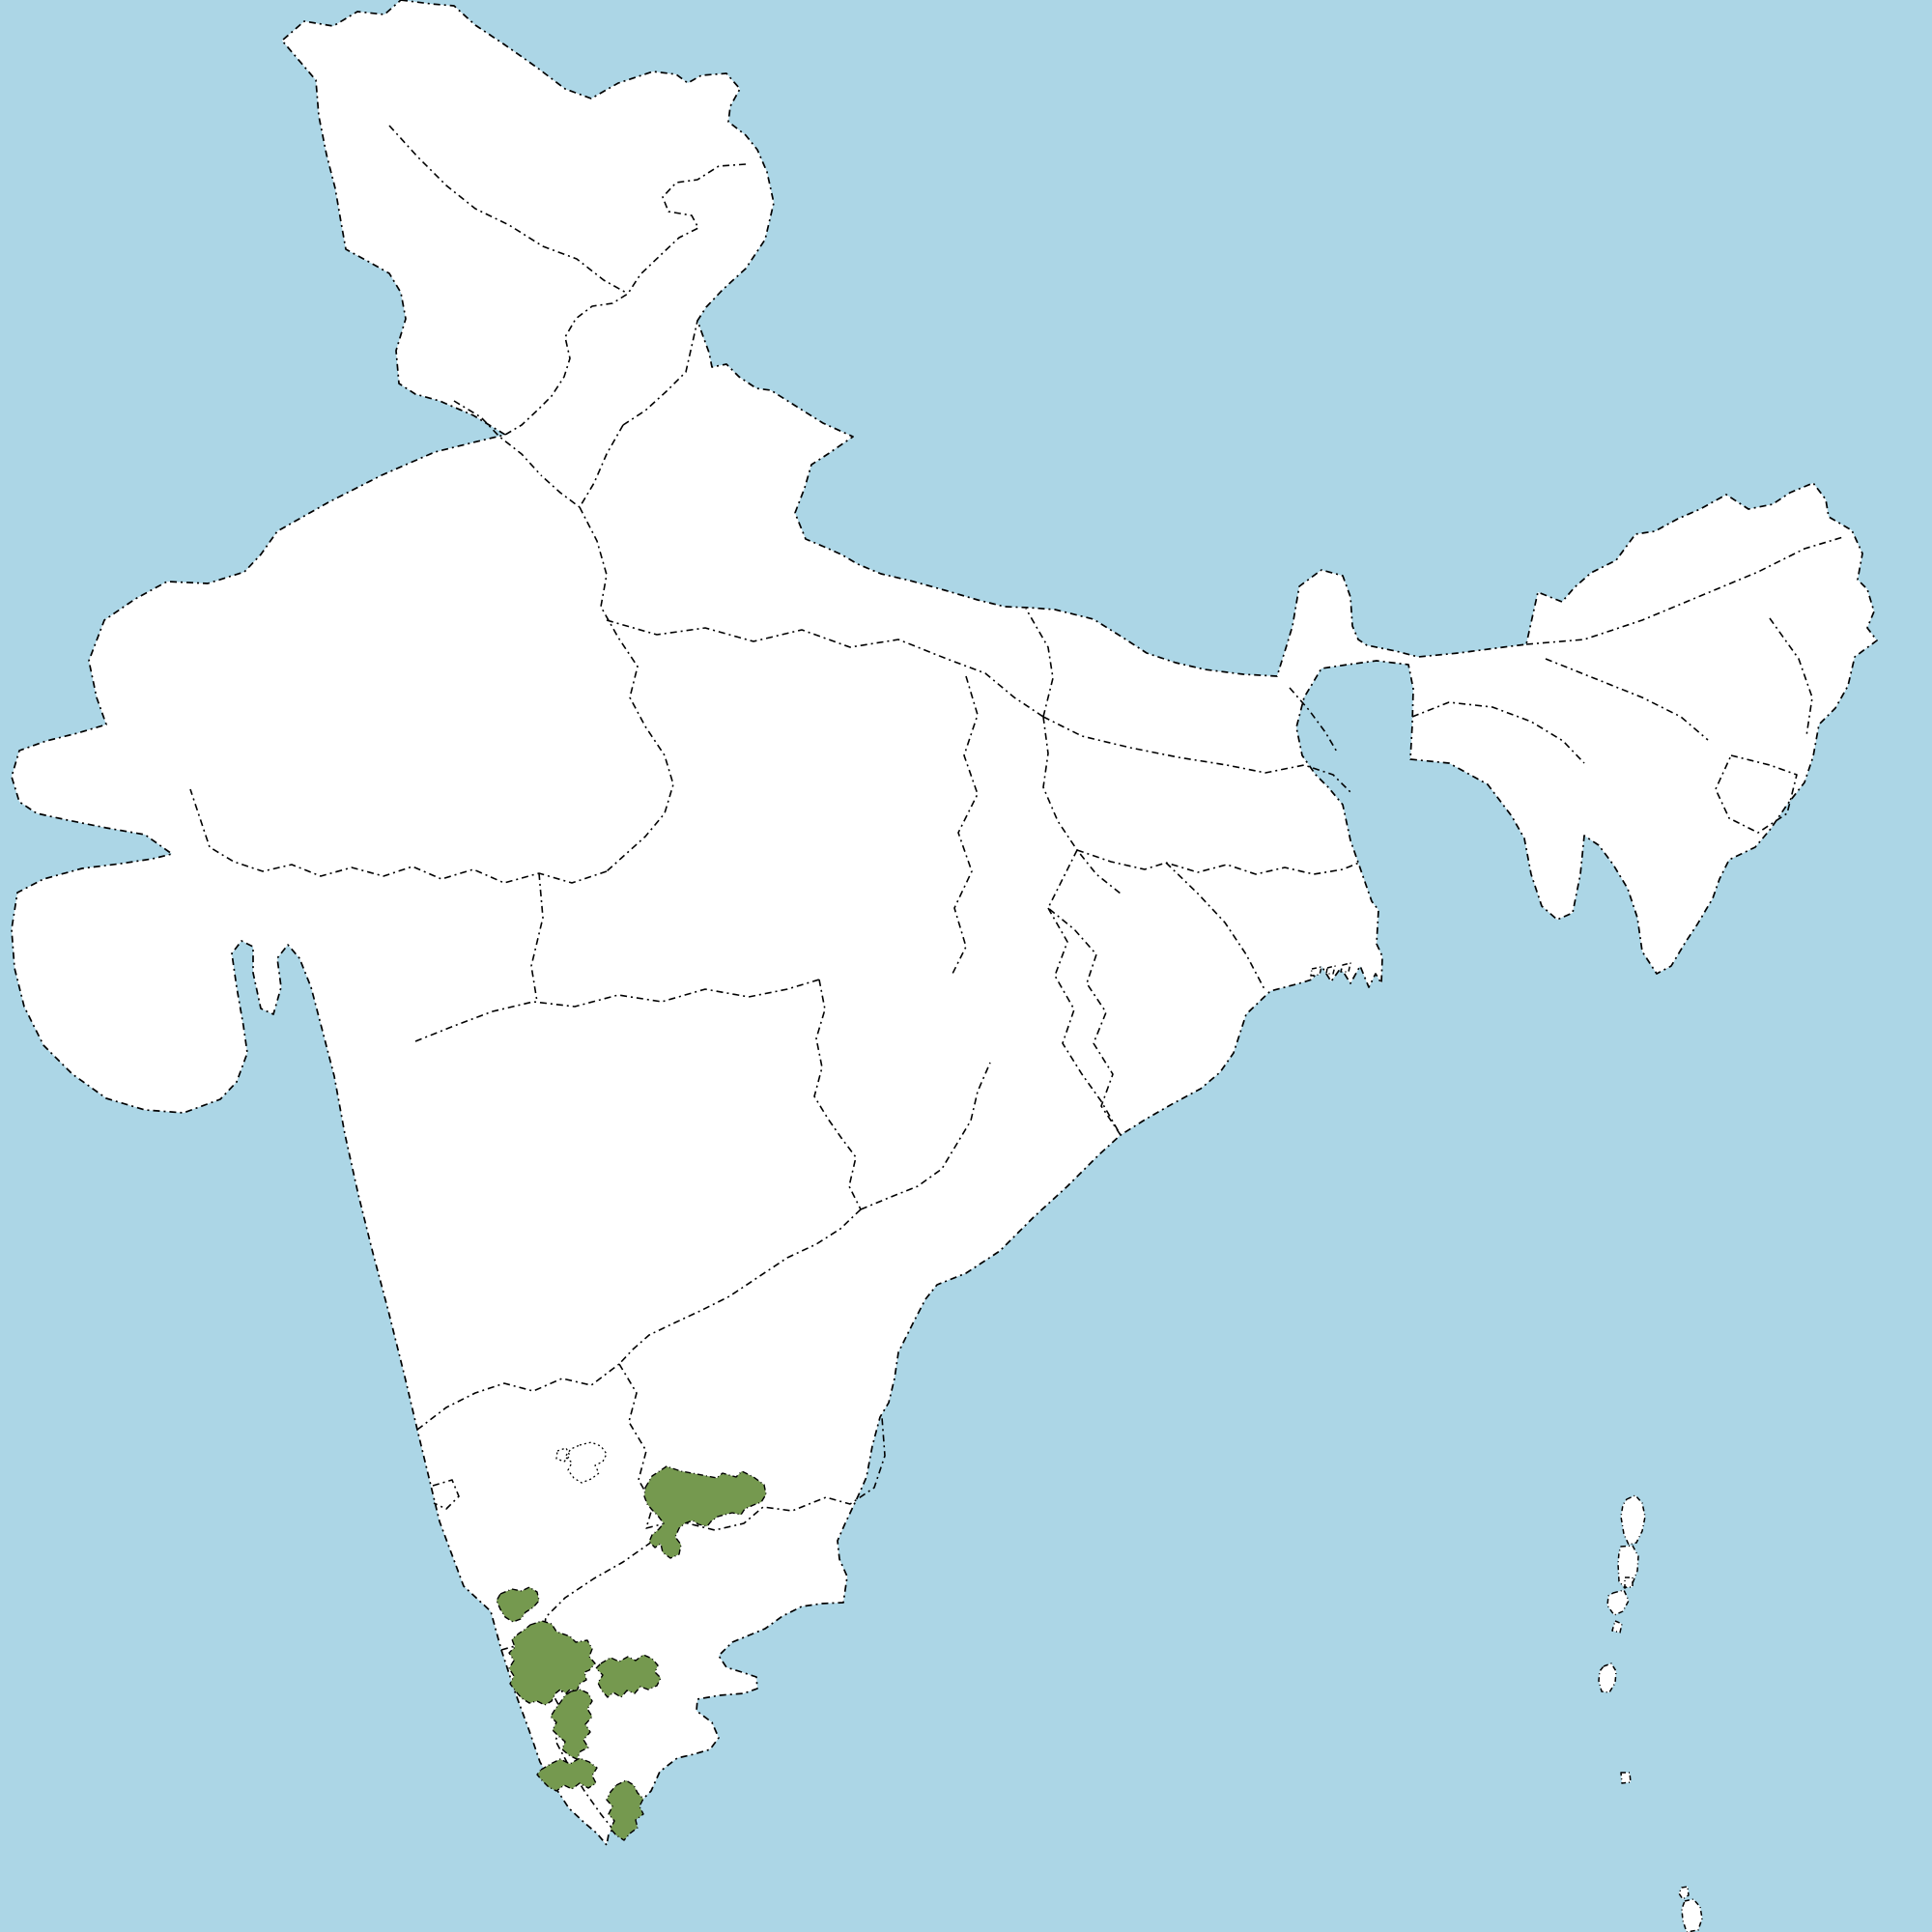  I want to click on border-karnataka-ap, so click(647, 1446).